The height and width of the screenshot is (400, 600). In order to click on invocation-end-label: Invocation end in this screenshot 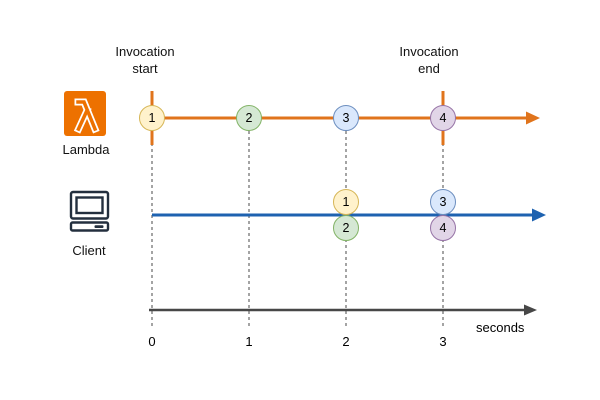, I will do `click(429, 60)`.